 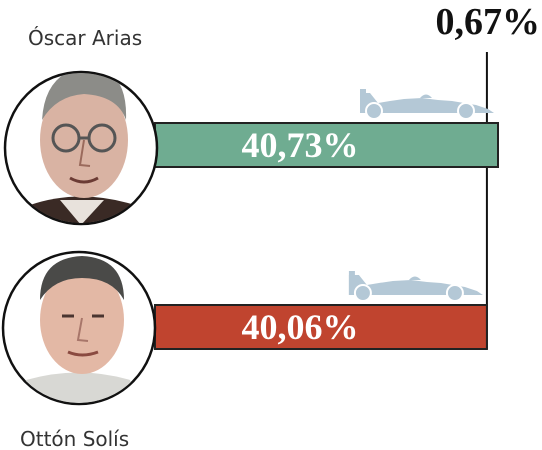 I want to click on bar-oscar-arias, so click(x=326, y=145).